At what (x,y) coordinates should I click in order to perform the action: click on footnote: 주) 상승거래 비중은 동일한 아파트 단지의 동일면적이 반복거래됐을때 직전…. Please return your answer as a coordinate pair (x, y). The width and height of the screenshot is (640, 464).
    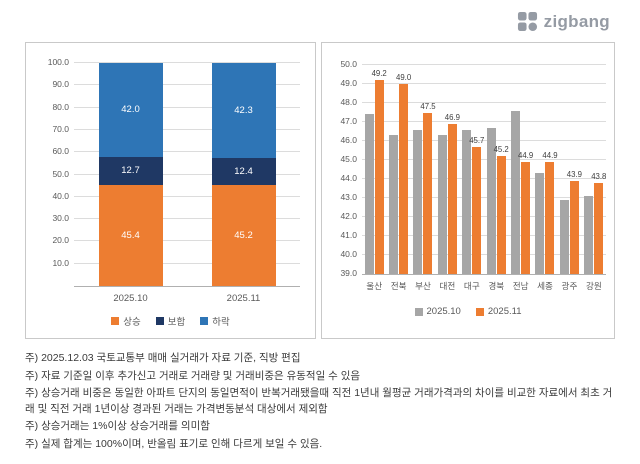
    Looking at the image, I should click on (319, 401).